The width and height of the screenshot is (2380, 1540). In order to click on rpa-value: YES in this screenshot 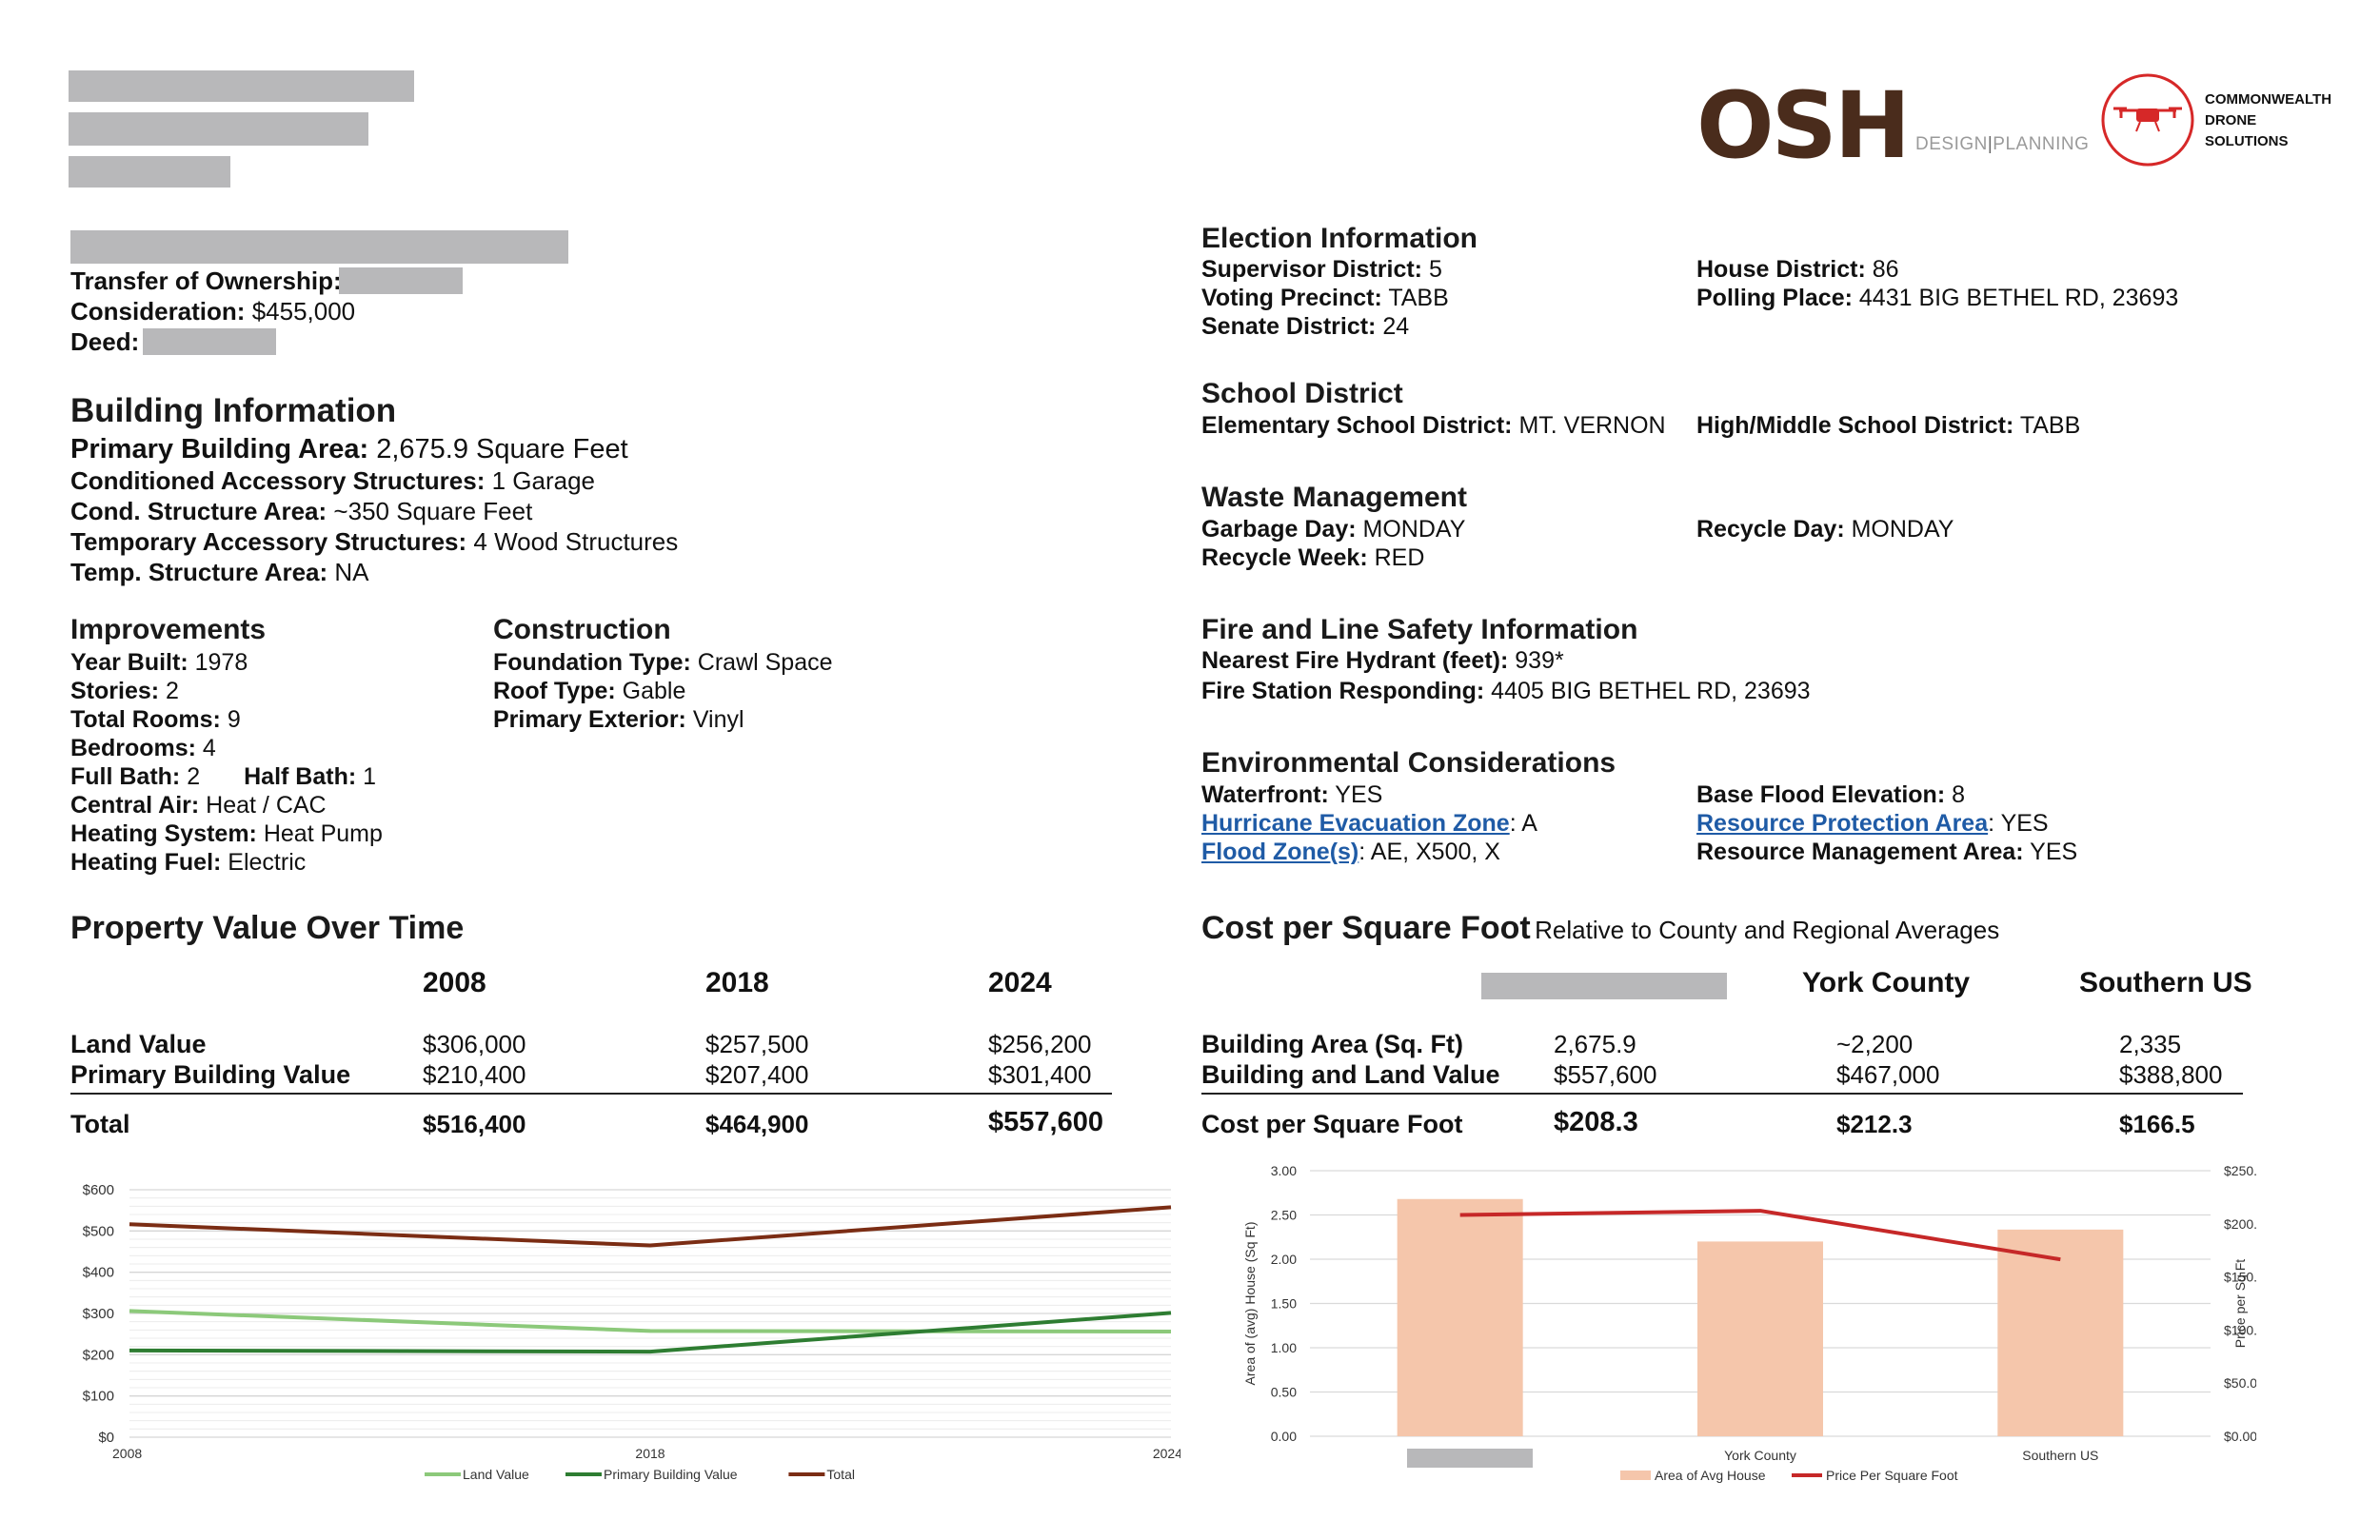, I will do `click(2024, 823)`.